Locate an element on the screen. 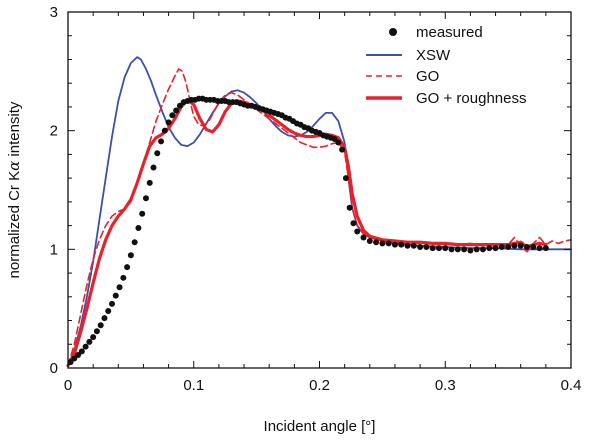 The height and width of the screenshot is (444, 591). y-axis-label: normalized Cr Kα intensity is located at coordinates (14, 189).